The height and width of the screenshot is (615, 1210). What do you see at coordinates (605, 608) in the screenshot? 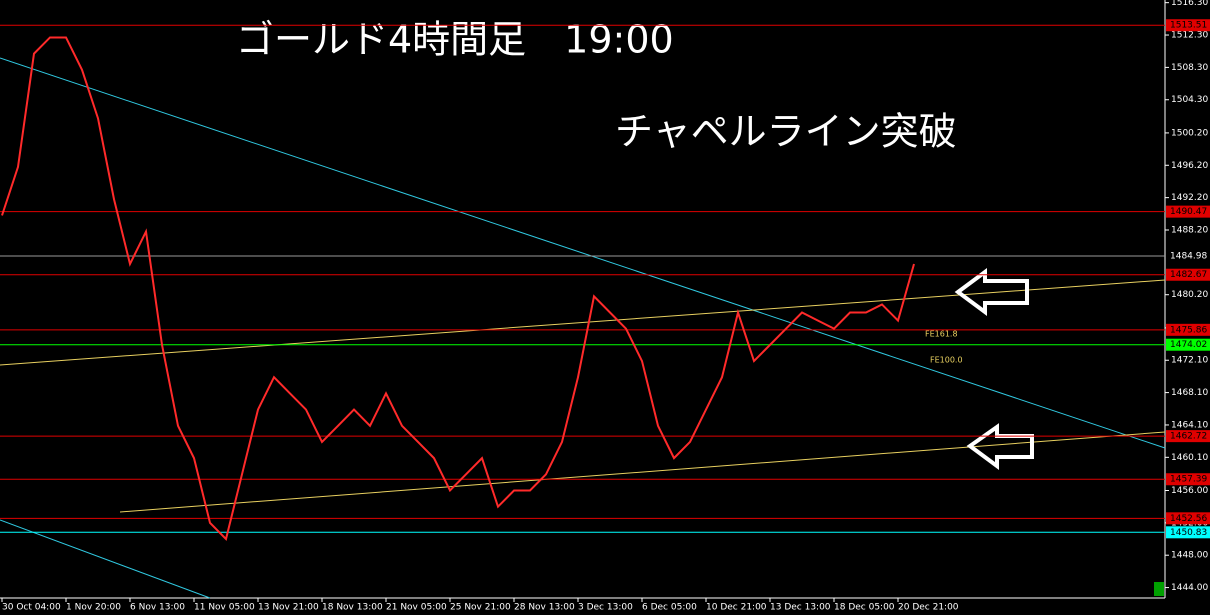
I see `x-tick-label: 3 Dec 13:00` at bounding box center [605, 608].